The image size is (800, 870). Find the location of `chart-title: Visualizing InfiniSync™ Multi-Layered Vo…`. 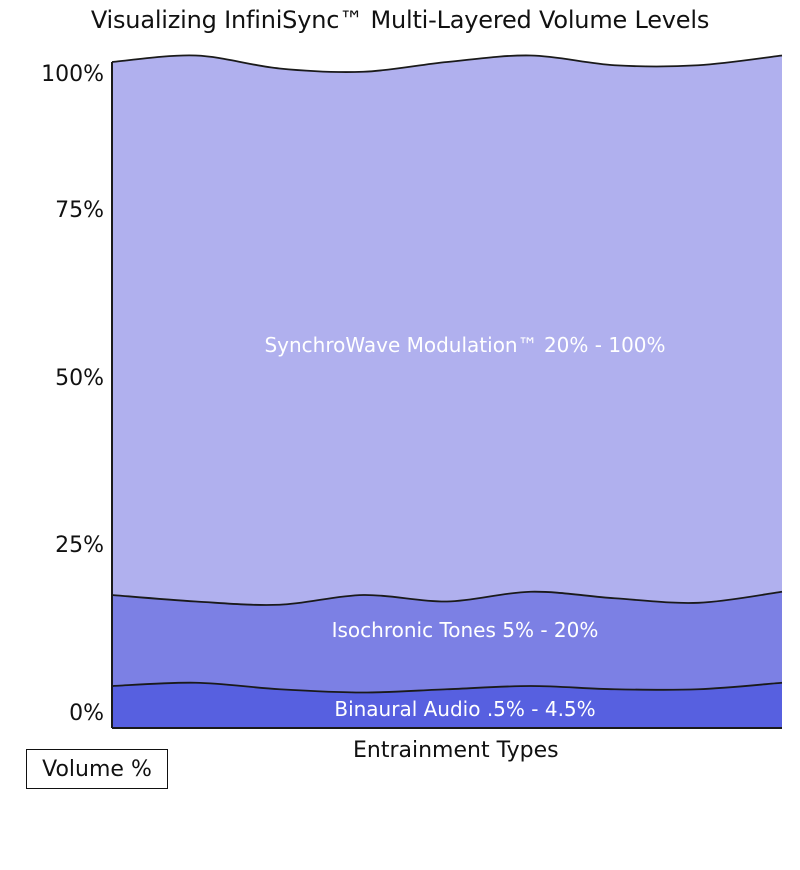

chart-title: Visualizing InfiniSync™ Multi-Layered Vo… is located at coordinates (400, 20).